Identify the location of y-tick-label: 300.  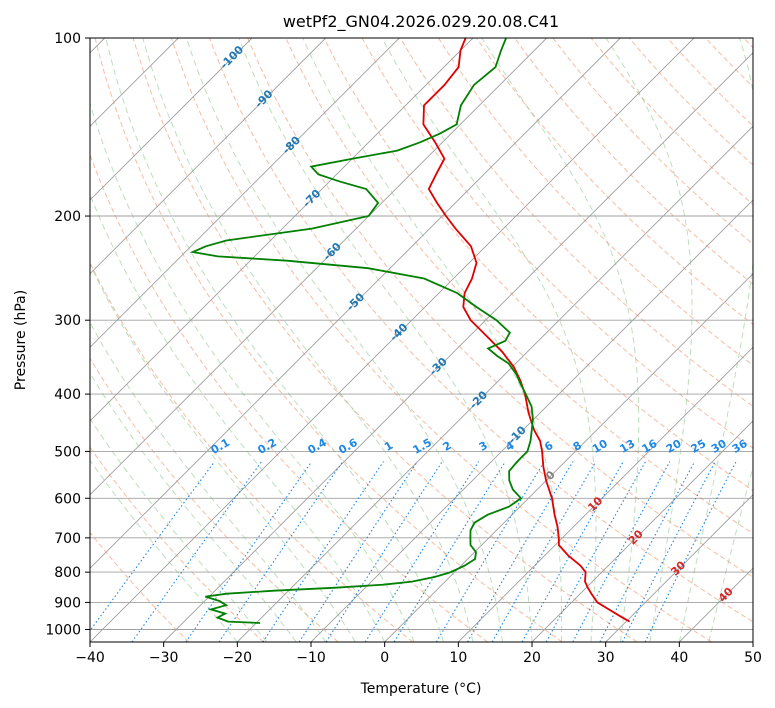
(67, 321).